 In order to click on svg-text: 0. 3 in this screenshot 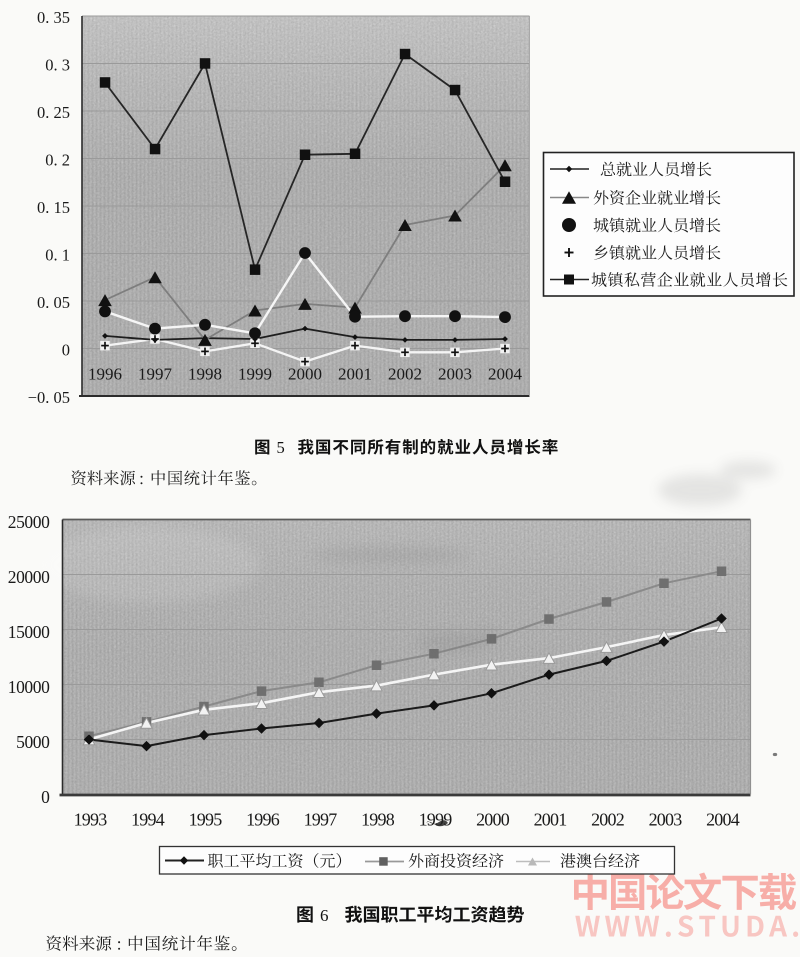, I will do `click(57, 65)`.